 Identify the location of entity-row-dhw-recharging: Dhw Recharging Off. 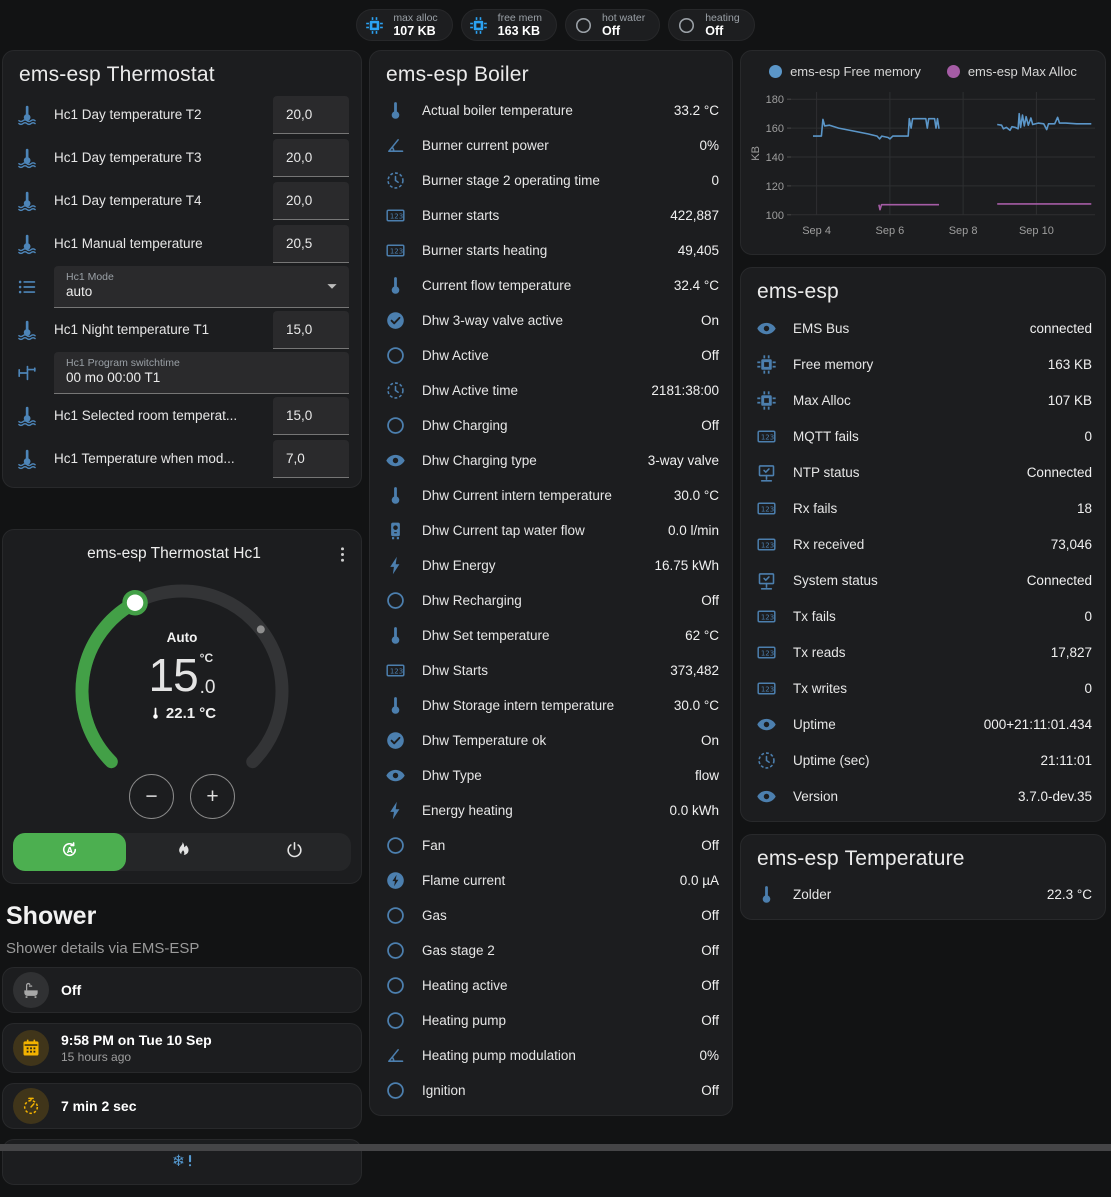
(551, 600).